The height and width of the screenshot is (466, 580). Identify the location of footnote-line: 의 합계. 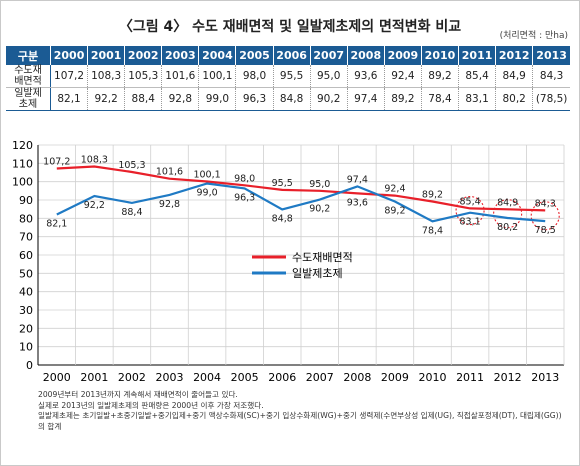
(50, 426).